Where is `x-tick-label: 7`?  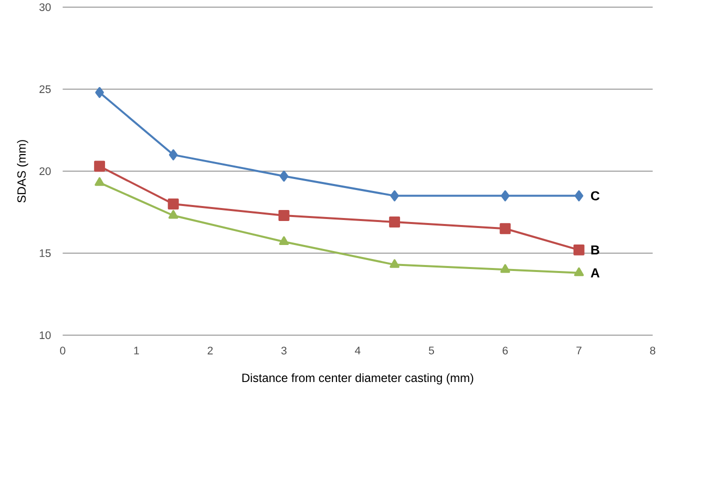 x-tick-label: 7 is located at coordinates (579, 350).